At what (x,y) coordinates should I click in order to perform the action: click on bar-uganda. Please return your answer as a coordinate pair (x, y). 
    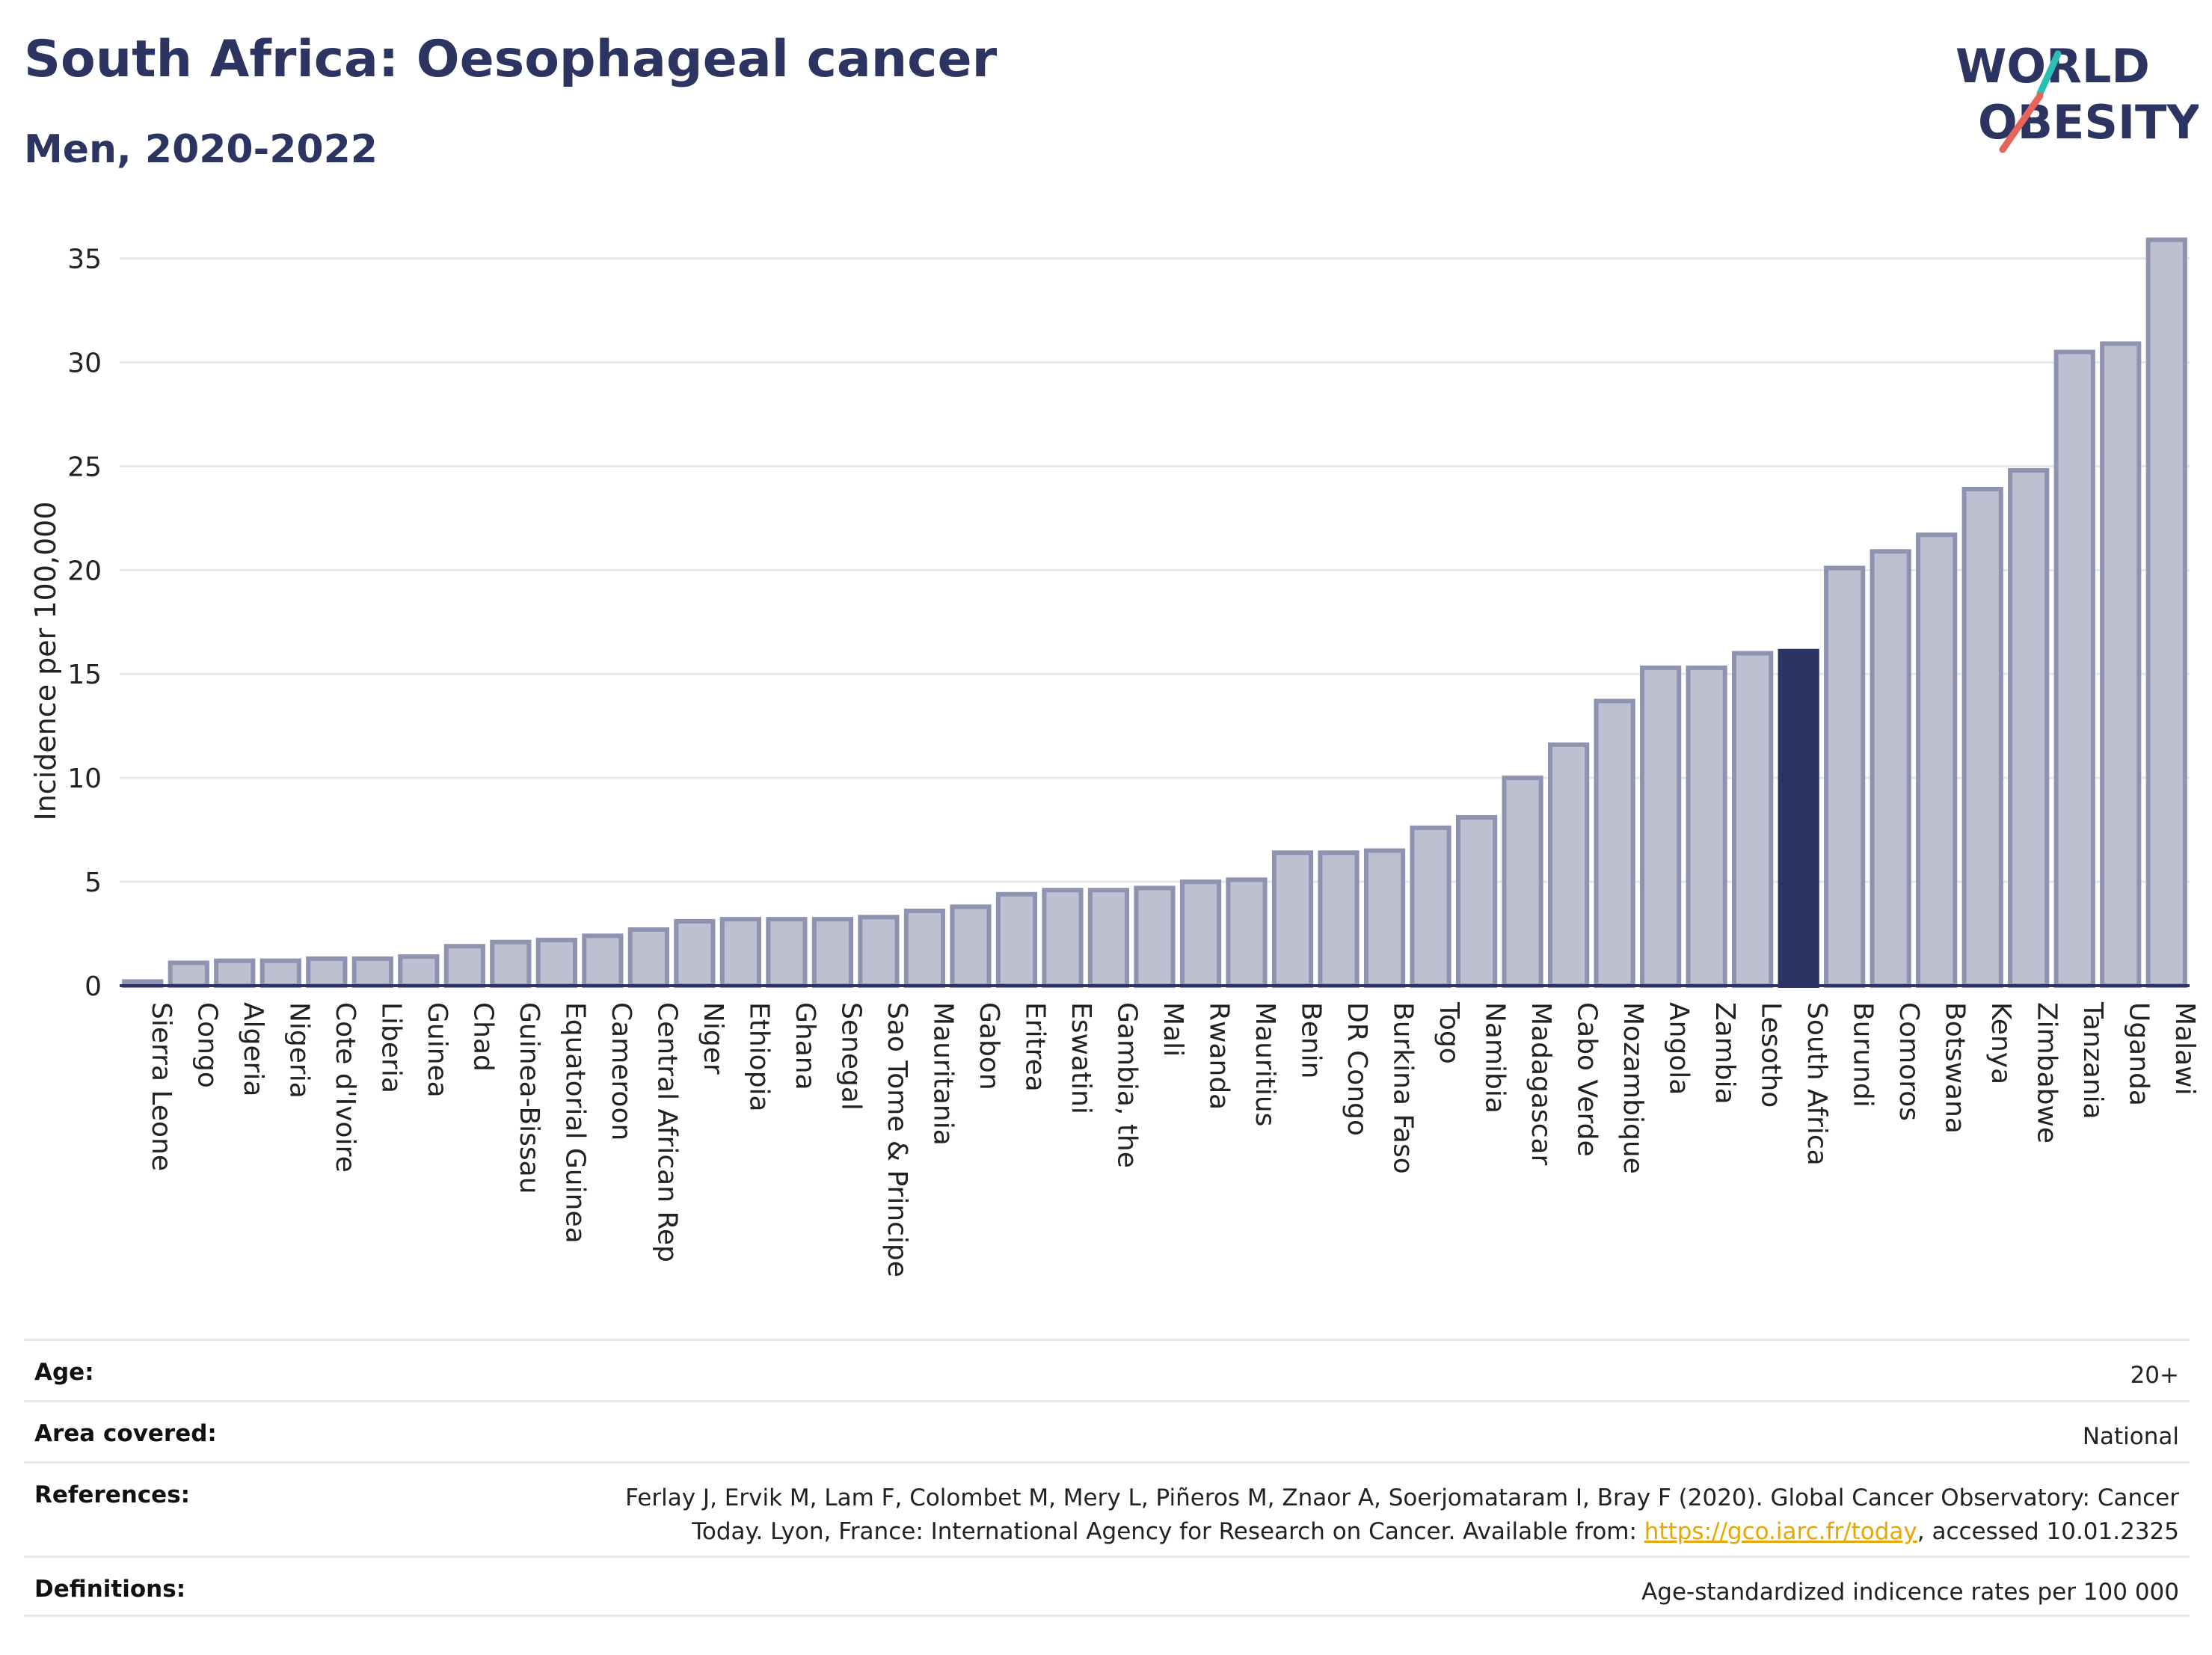
    Looking at the image, I should click on (2121, 664).